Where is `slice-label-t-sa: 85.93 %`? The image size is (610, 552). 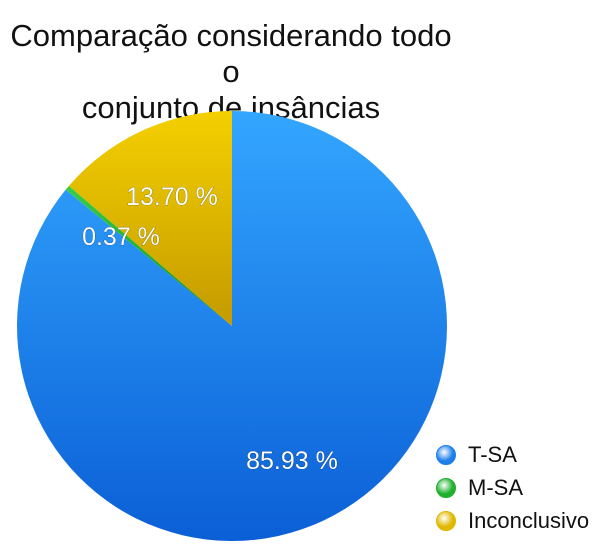 slice-label-t-sa: 85.93 % is located at coordinates (292, 461).